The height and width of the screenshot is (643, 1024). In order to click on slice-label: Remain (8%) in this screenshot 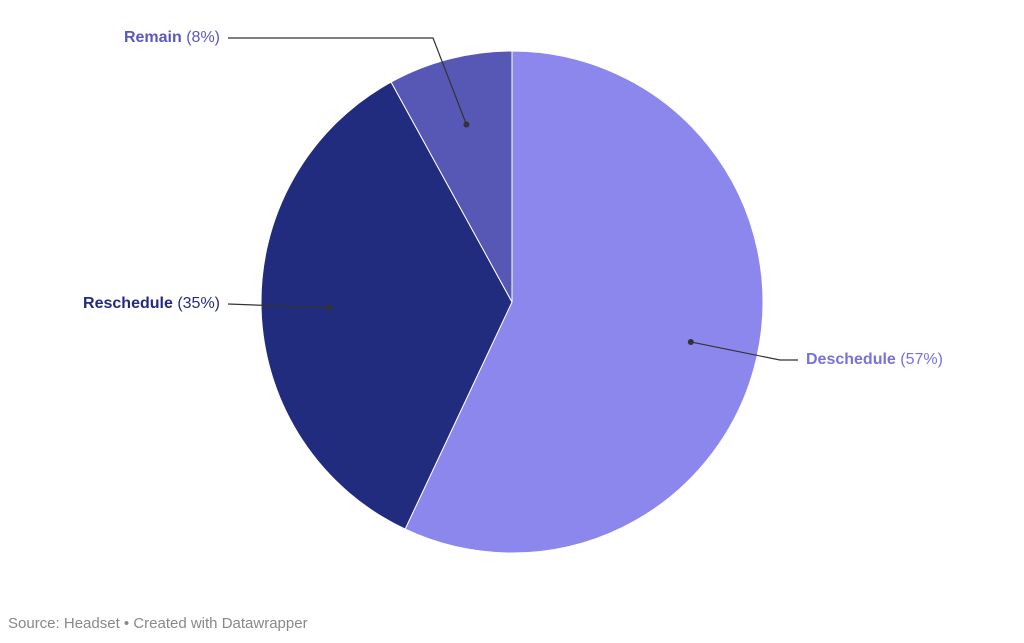, I will do `click(172, 37)`.